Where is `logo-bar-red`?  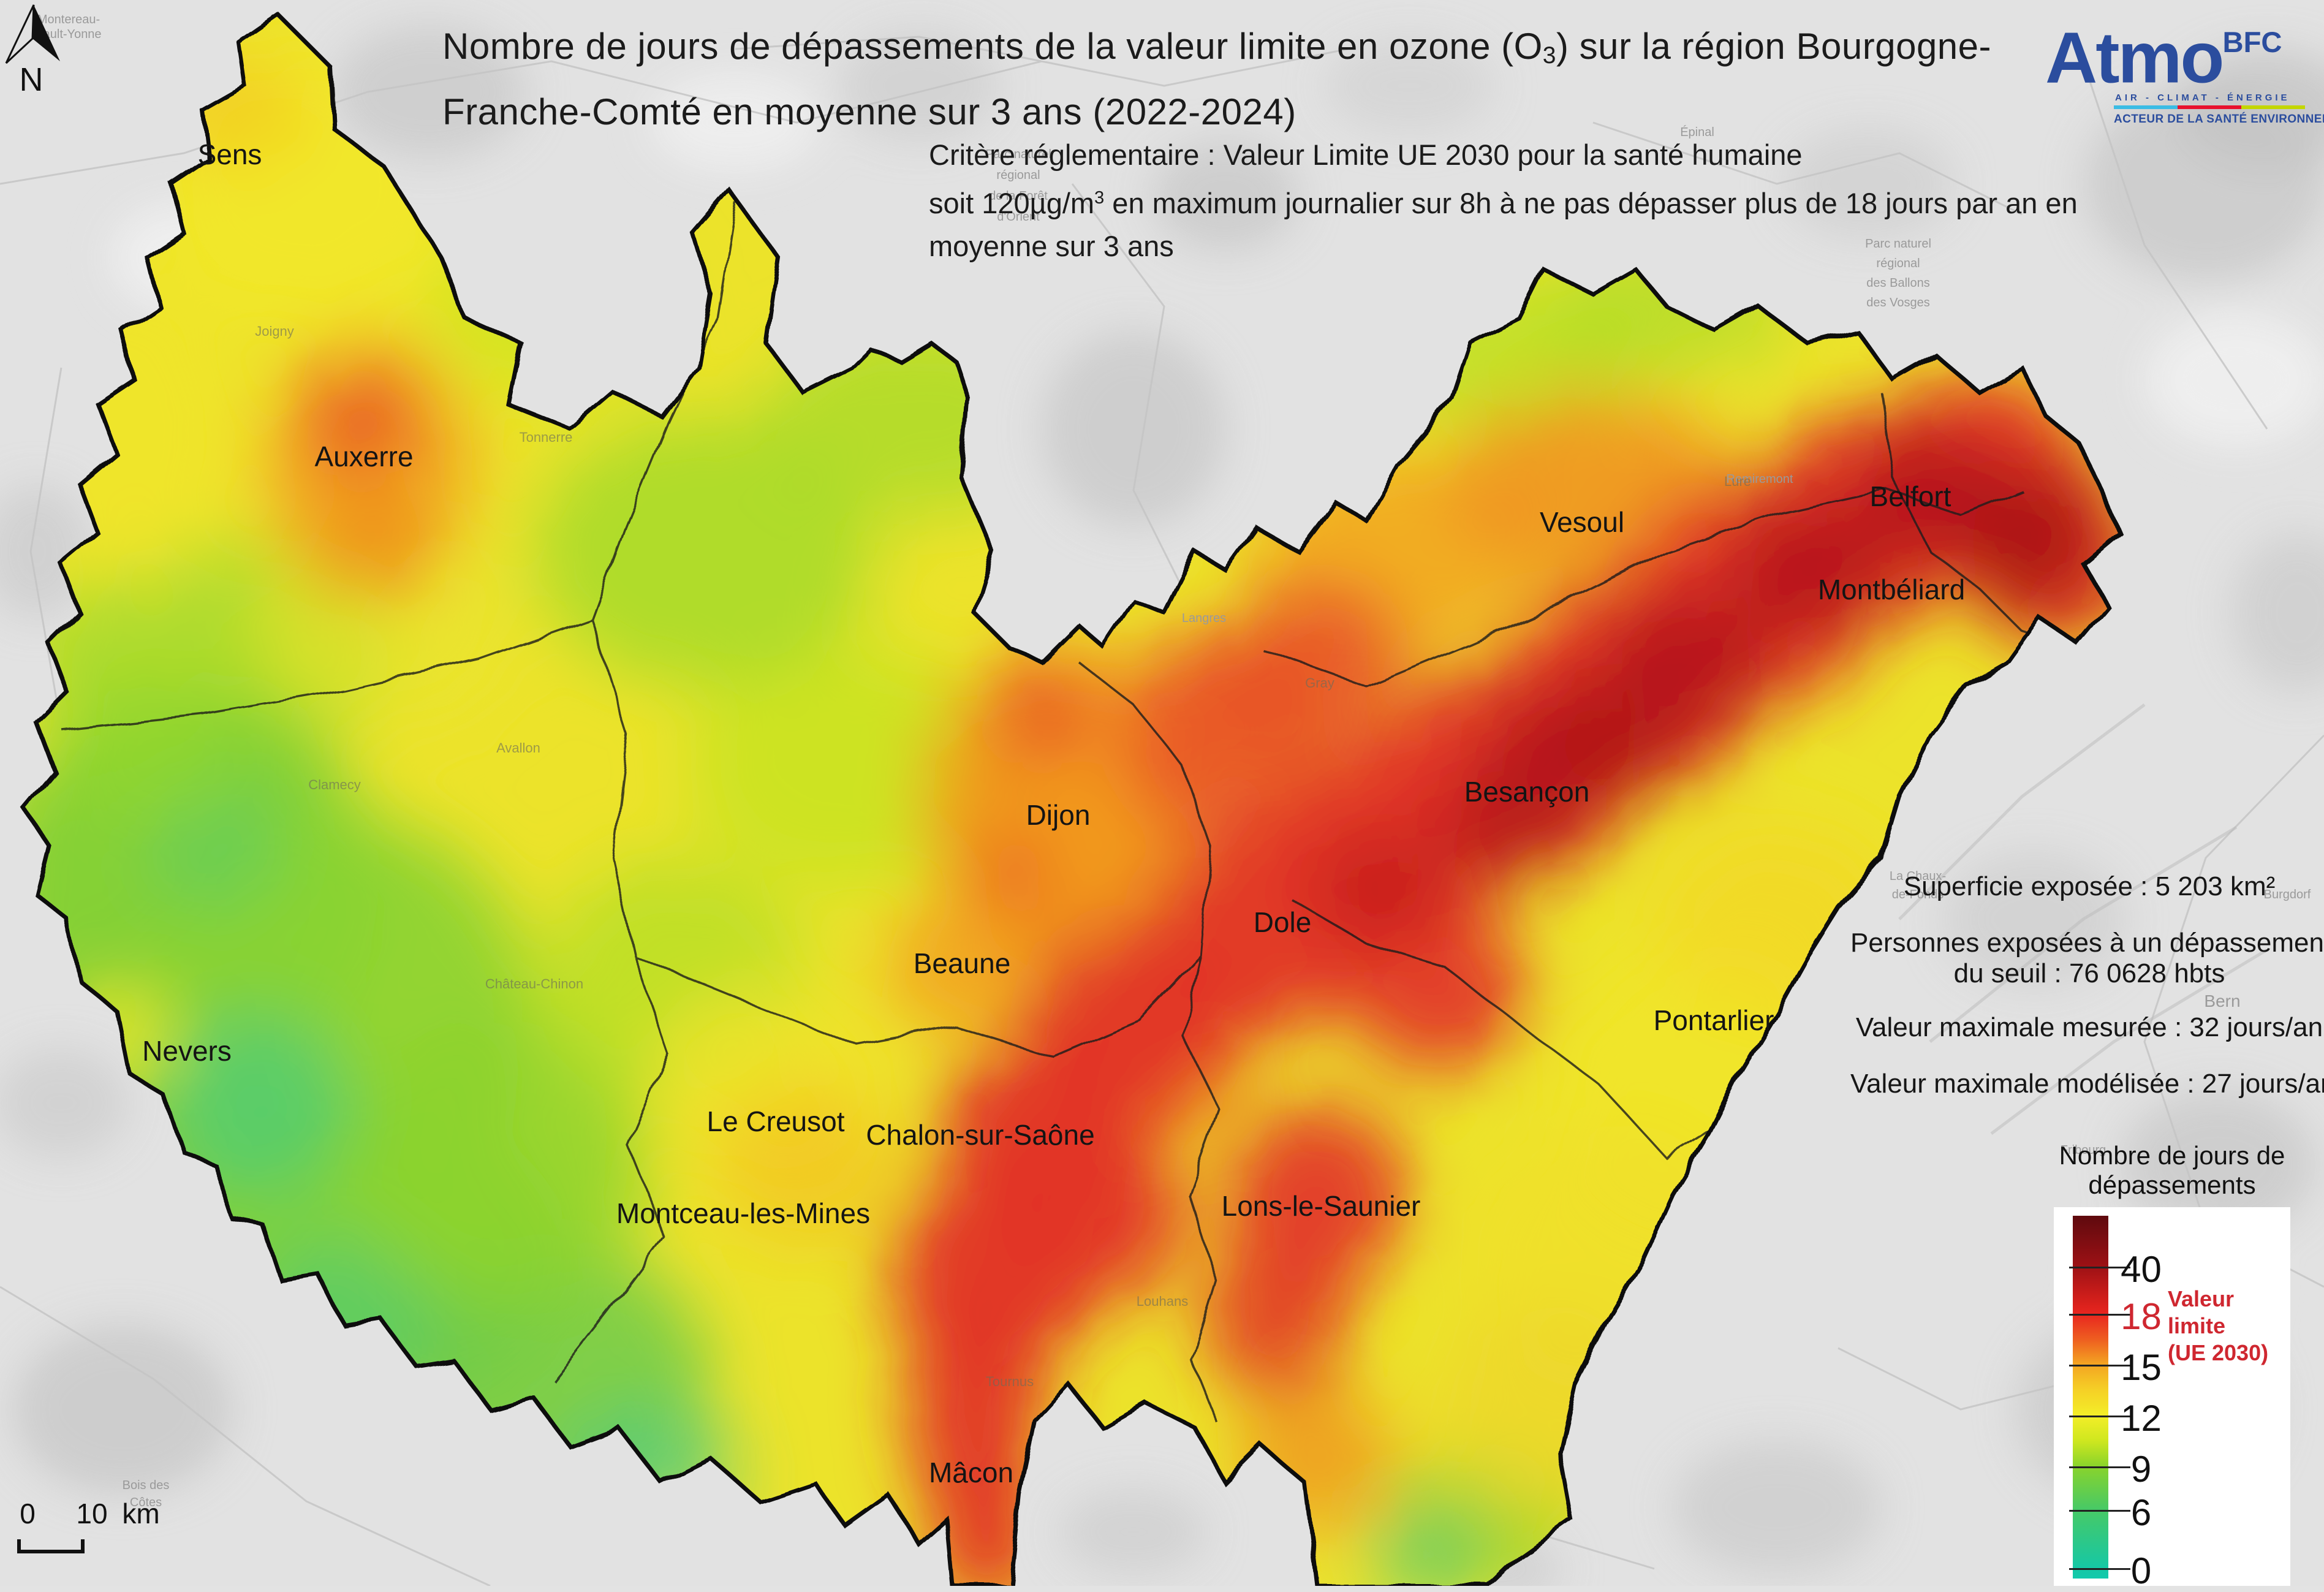
logo-bar-red is located at coordinates (2209, 107).